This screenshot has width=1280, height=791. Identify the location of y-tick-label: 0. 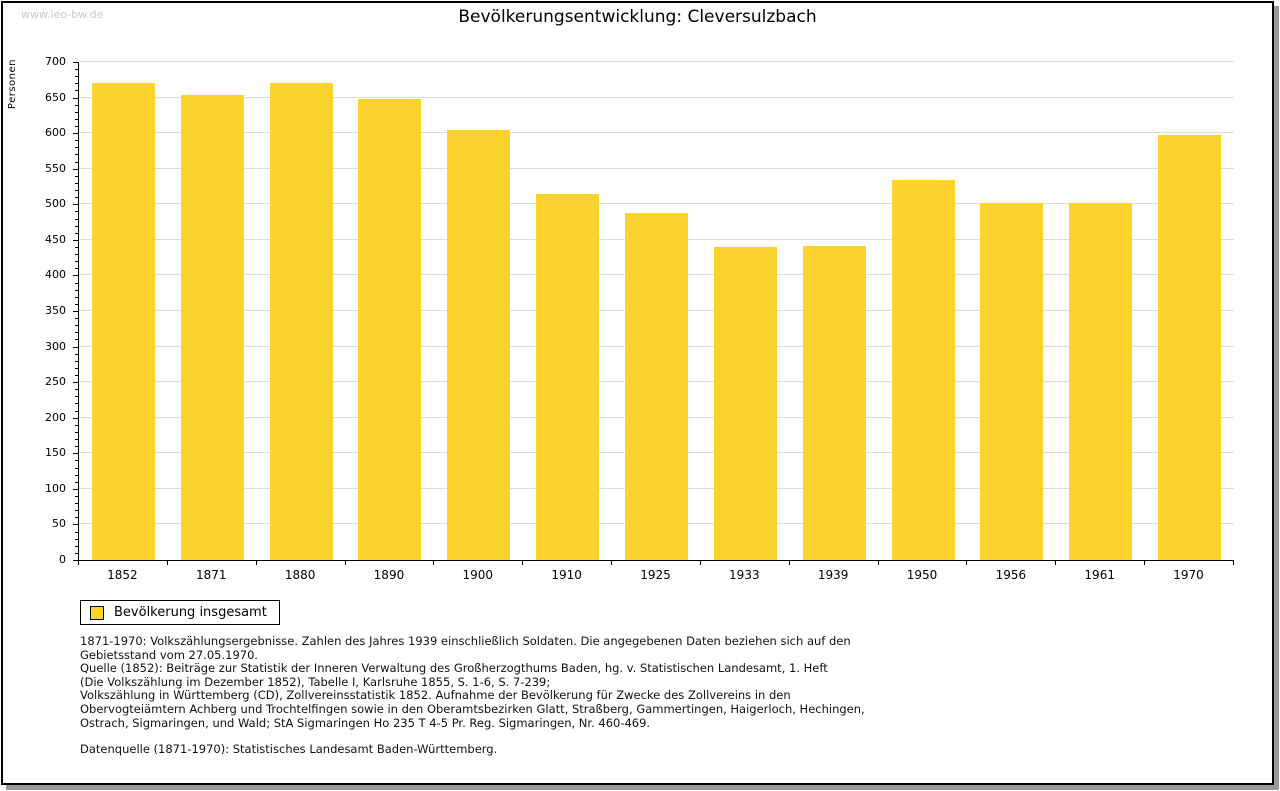
(62, 559).